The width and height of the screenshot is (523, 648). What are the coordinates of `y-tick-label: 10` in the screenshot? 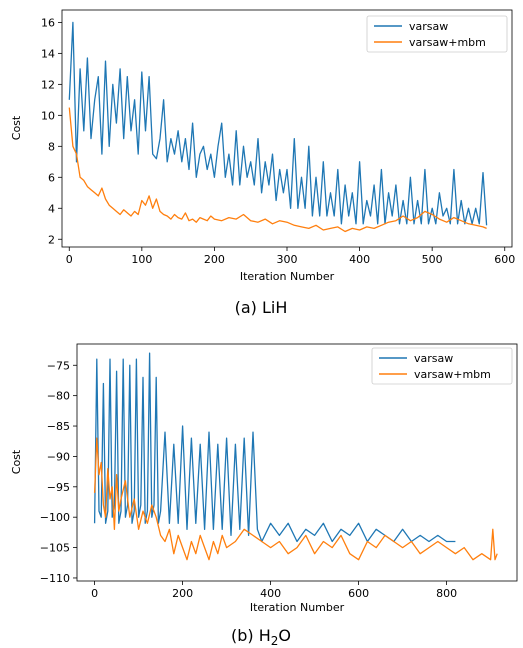 It's located at (48, 115).